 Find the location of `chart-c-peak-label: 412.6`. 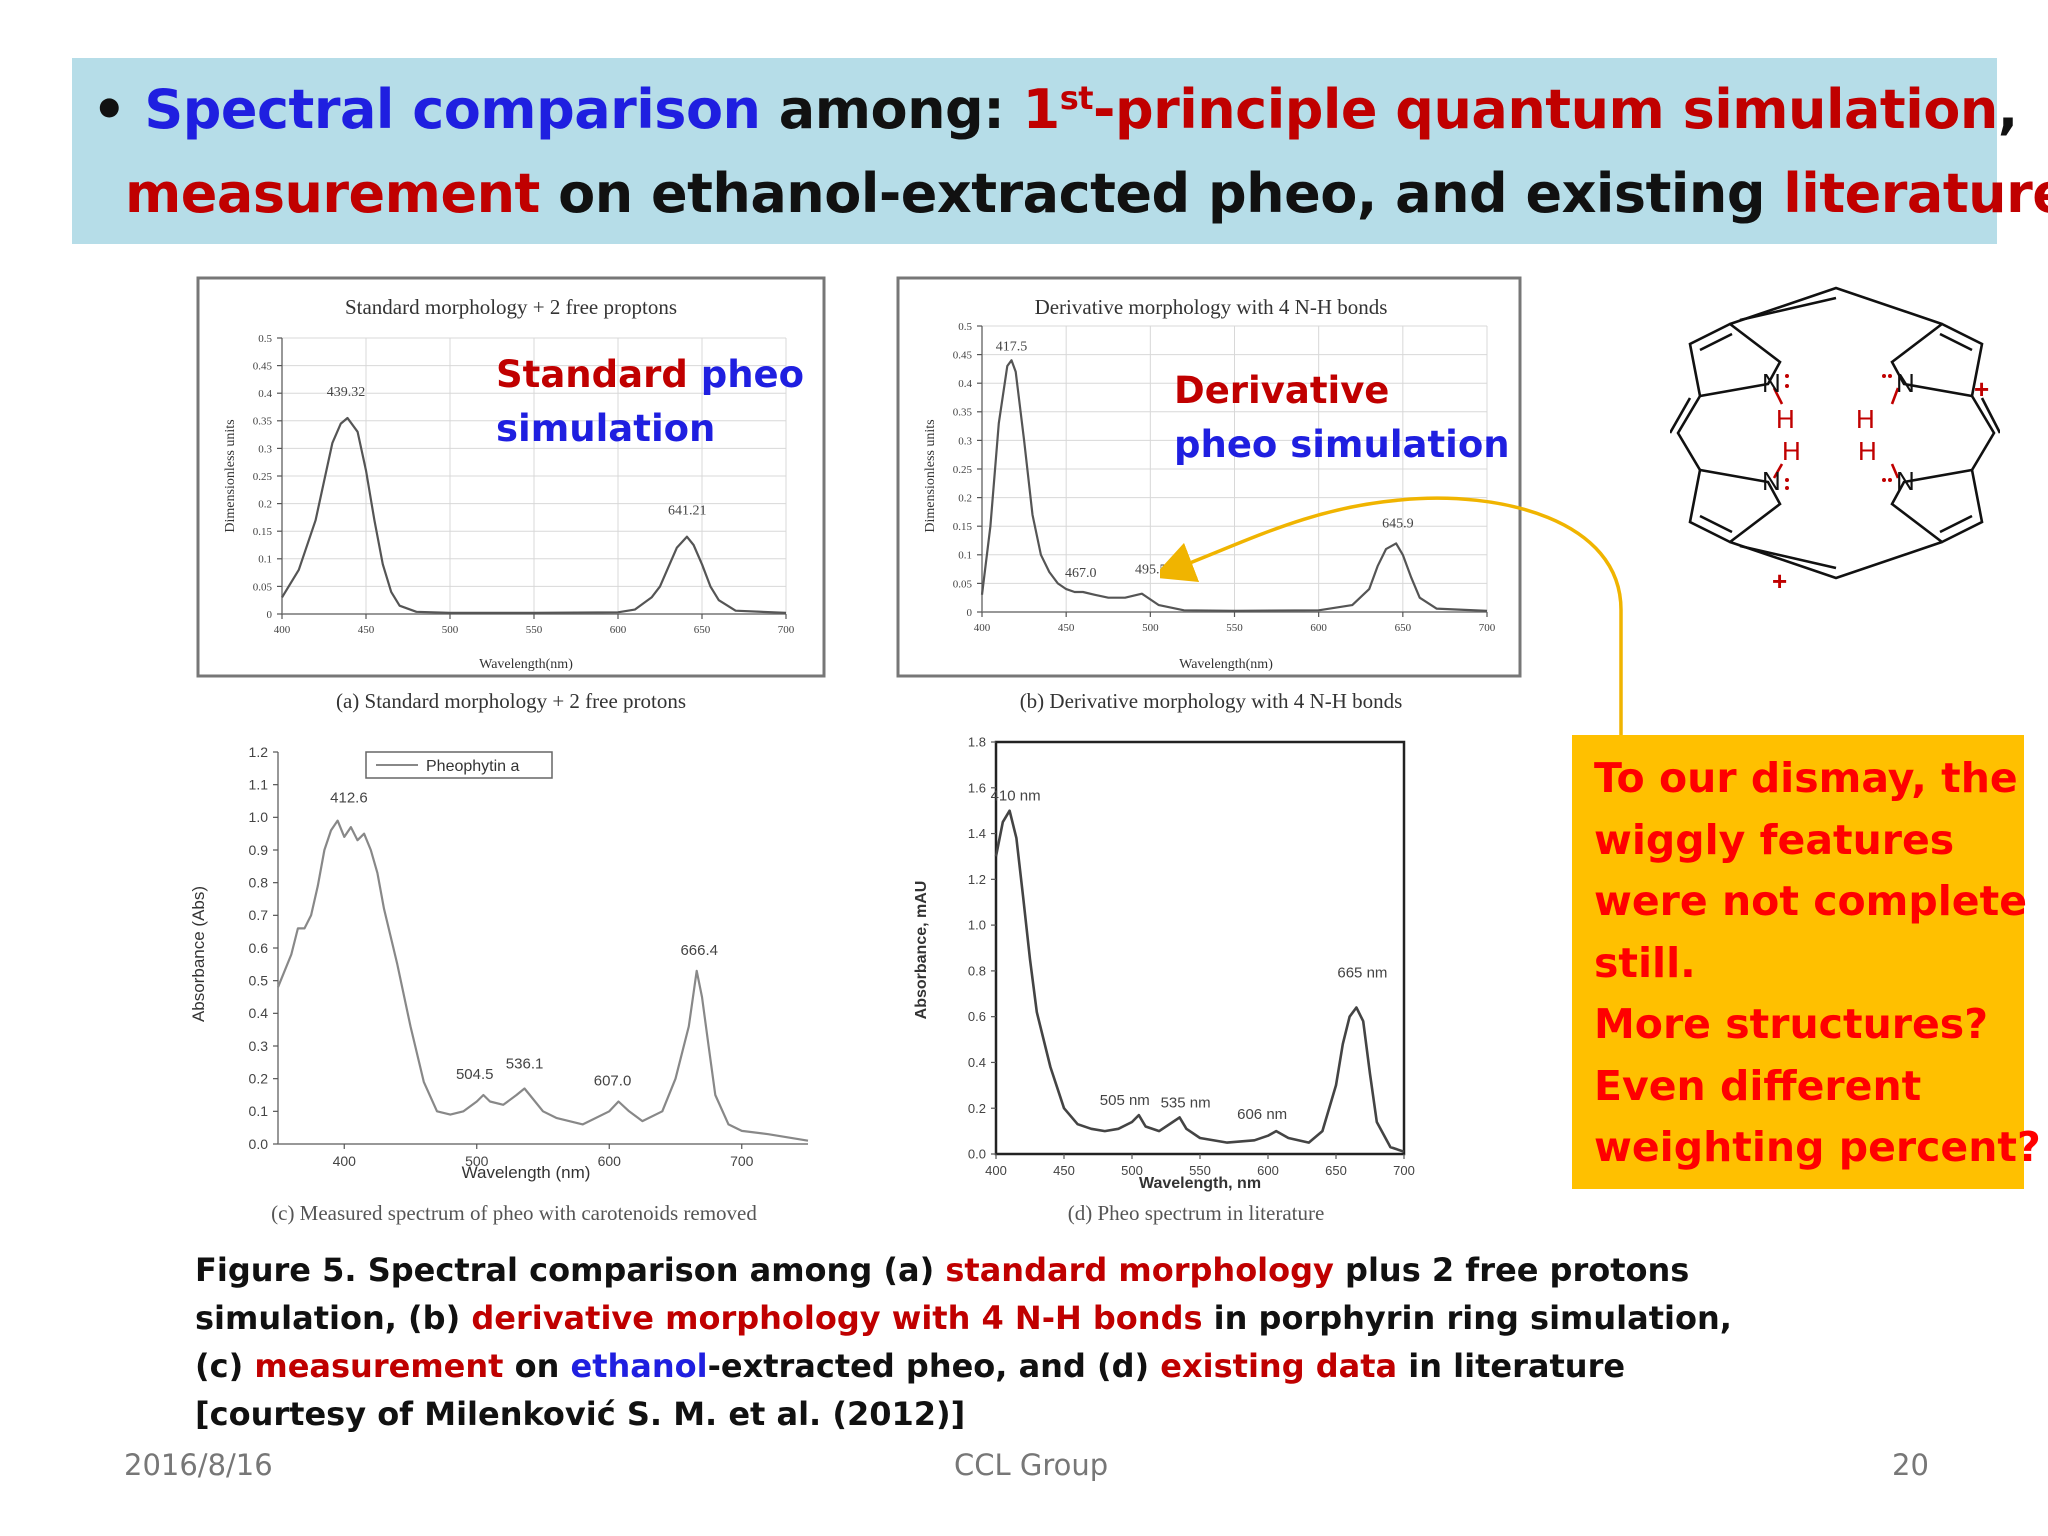

chart-c-peak-label: 412.6 is located at coordinates (349, 798).